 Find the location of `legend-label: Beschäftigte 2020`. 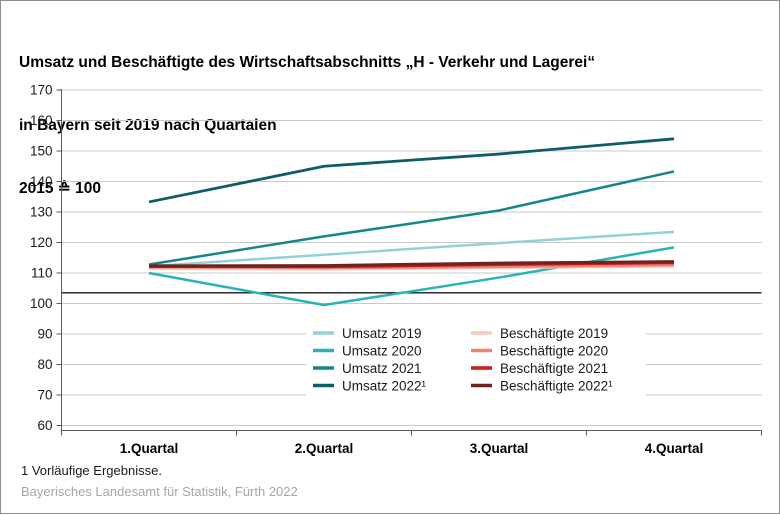

legend-label: Beschäftigte 2020 is located at coordinates (554, 350).